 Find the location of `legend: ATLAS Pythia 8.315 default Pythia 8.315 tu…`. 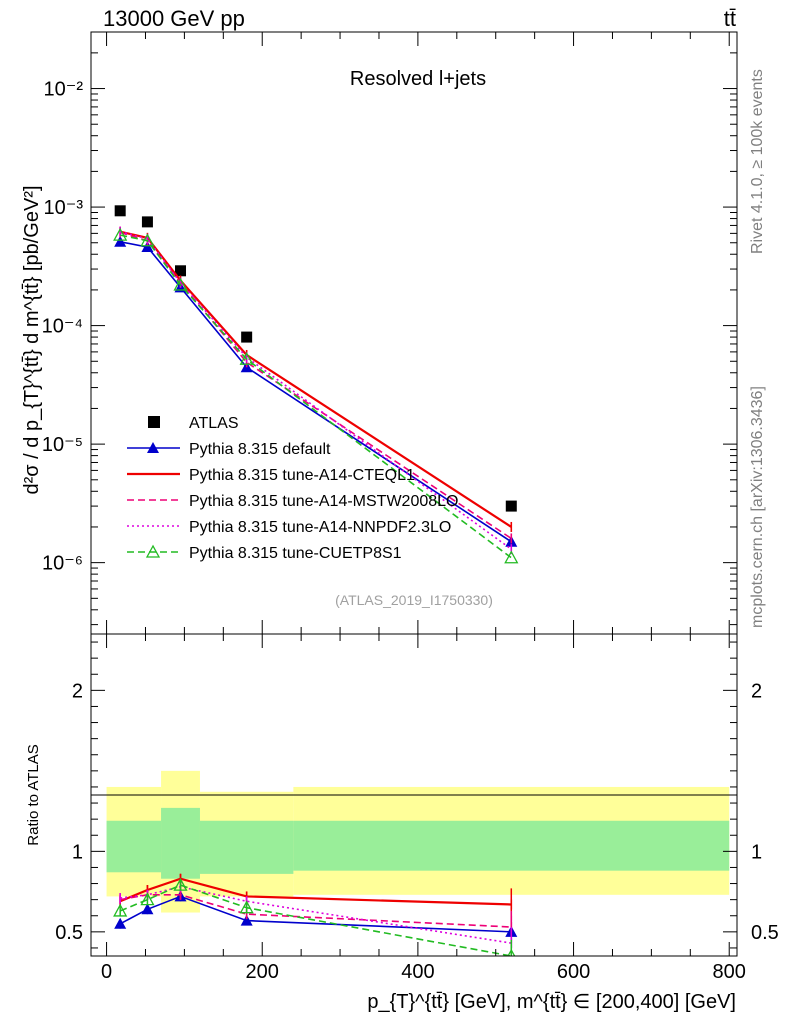

legend: ATLAS Pythia 8.315 default Pythia 8.315 tu… is located at coordinates (292, 488).